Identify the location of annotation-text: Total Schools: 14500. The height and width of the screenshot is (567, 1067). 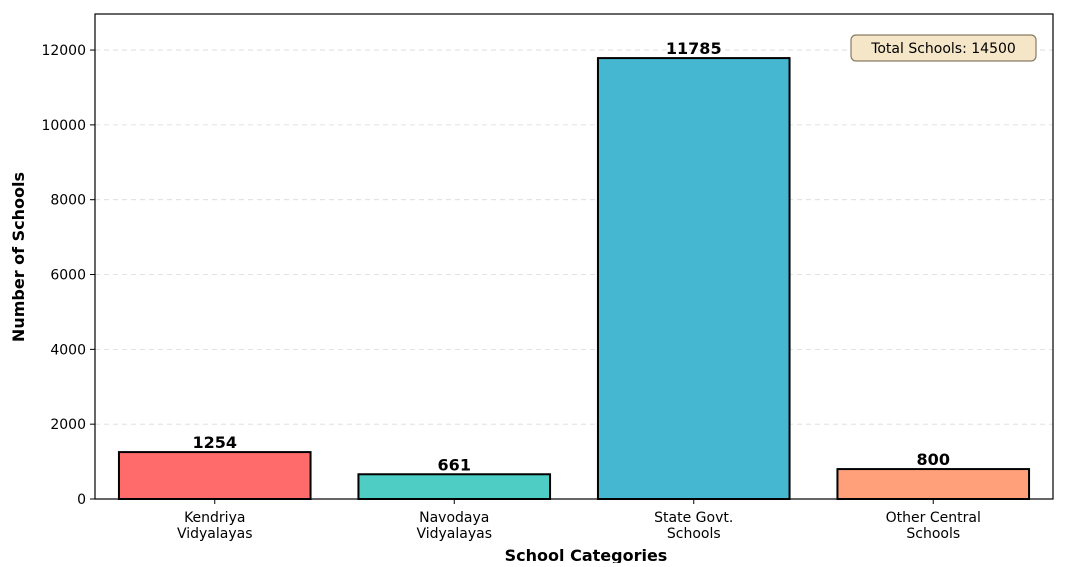
(943, 49).